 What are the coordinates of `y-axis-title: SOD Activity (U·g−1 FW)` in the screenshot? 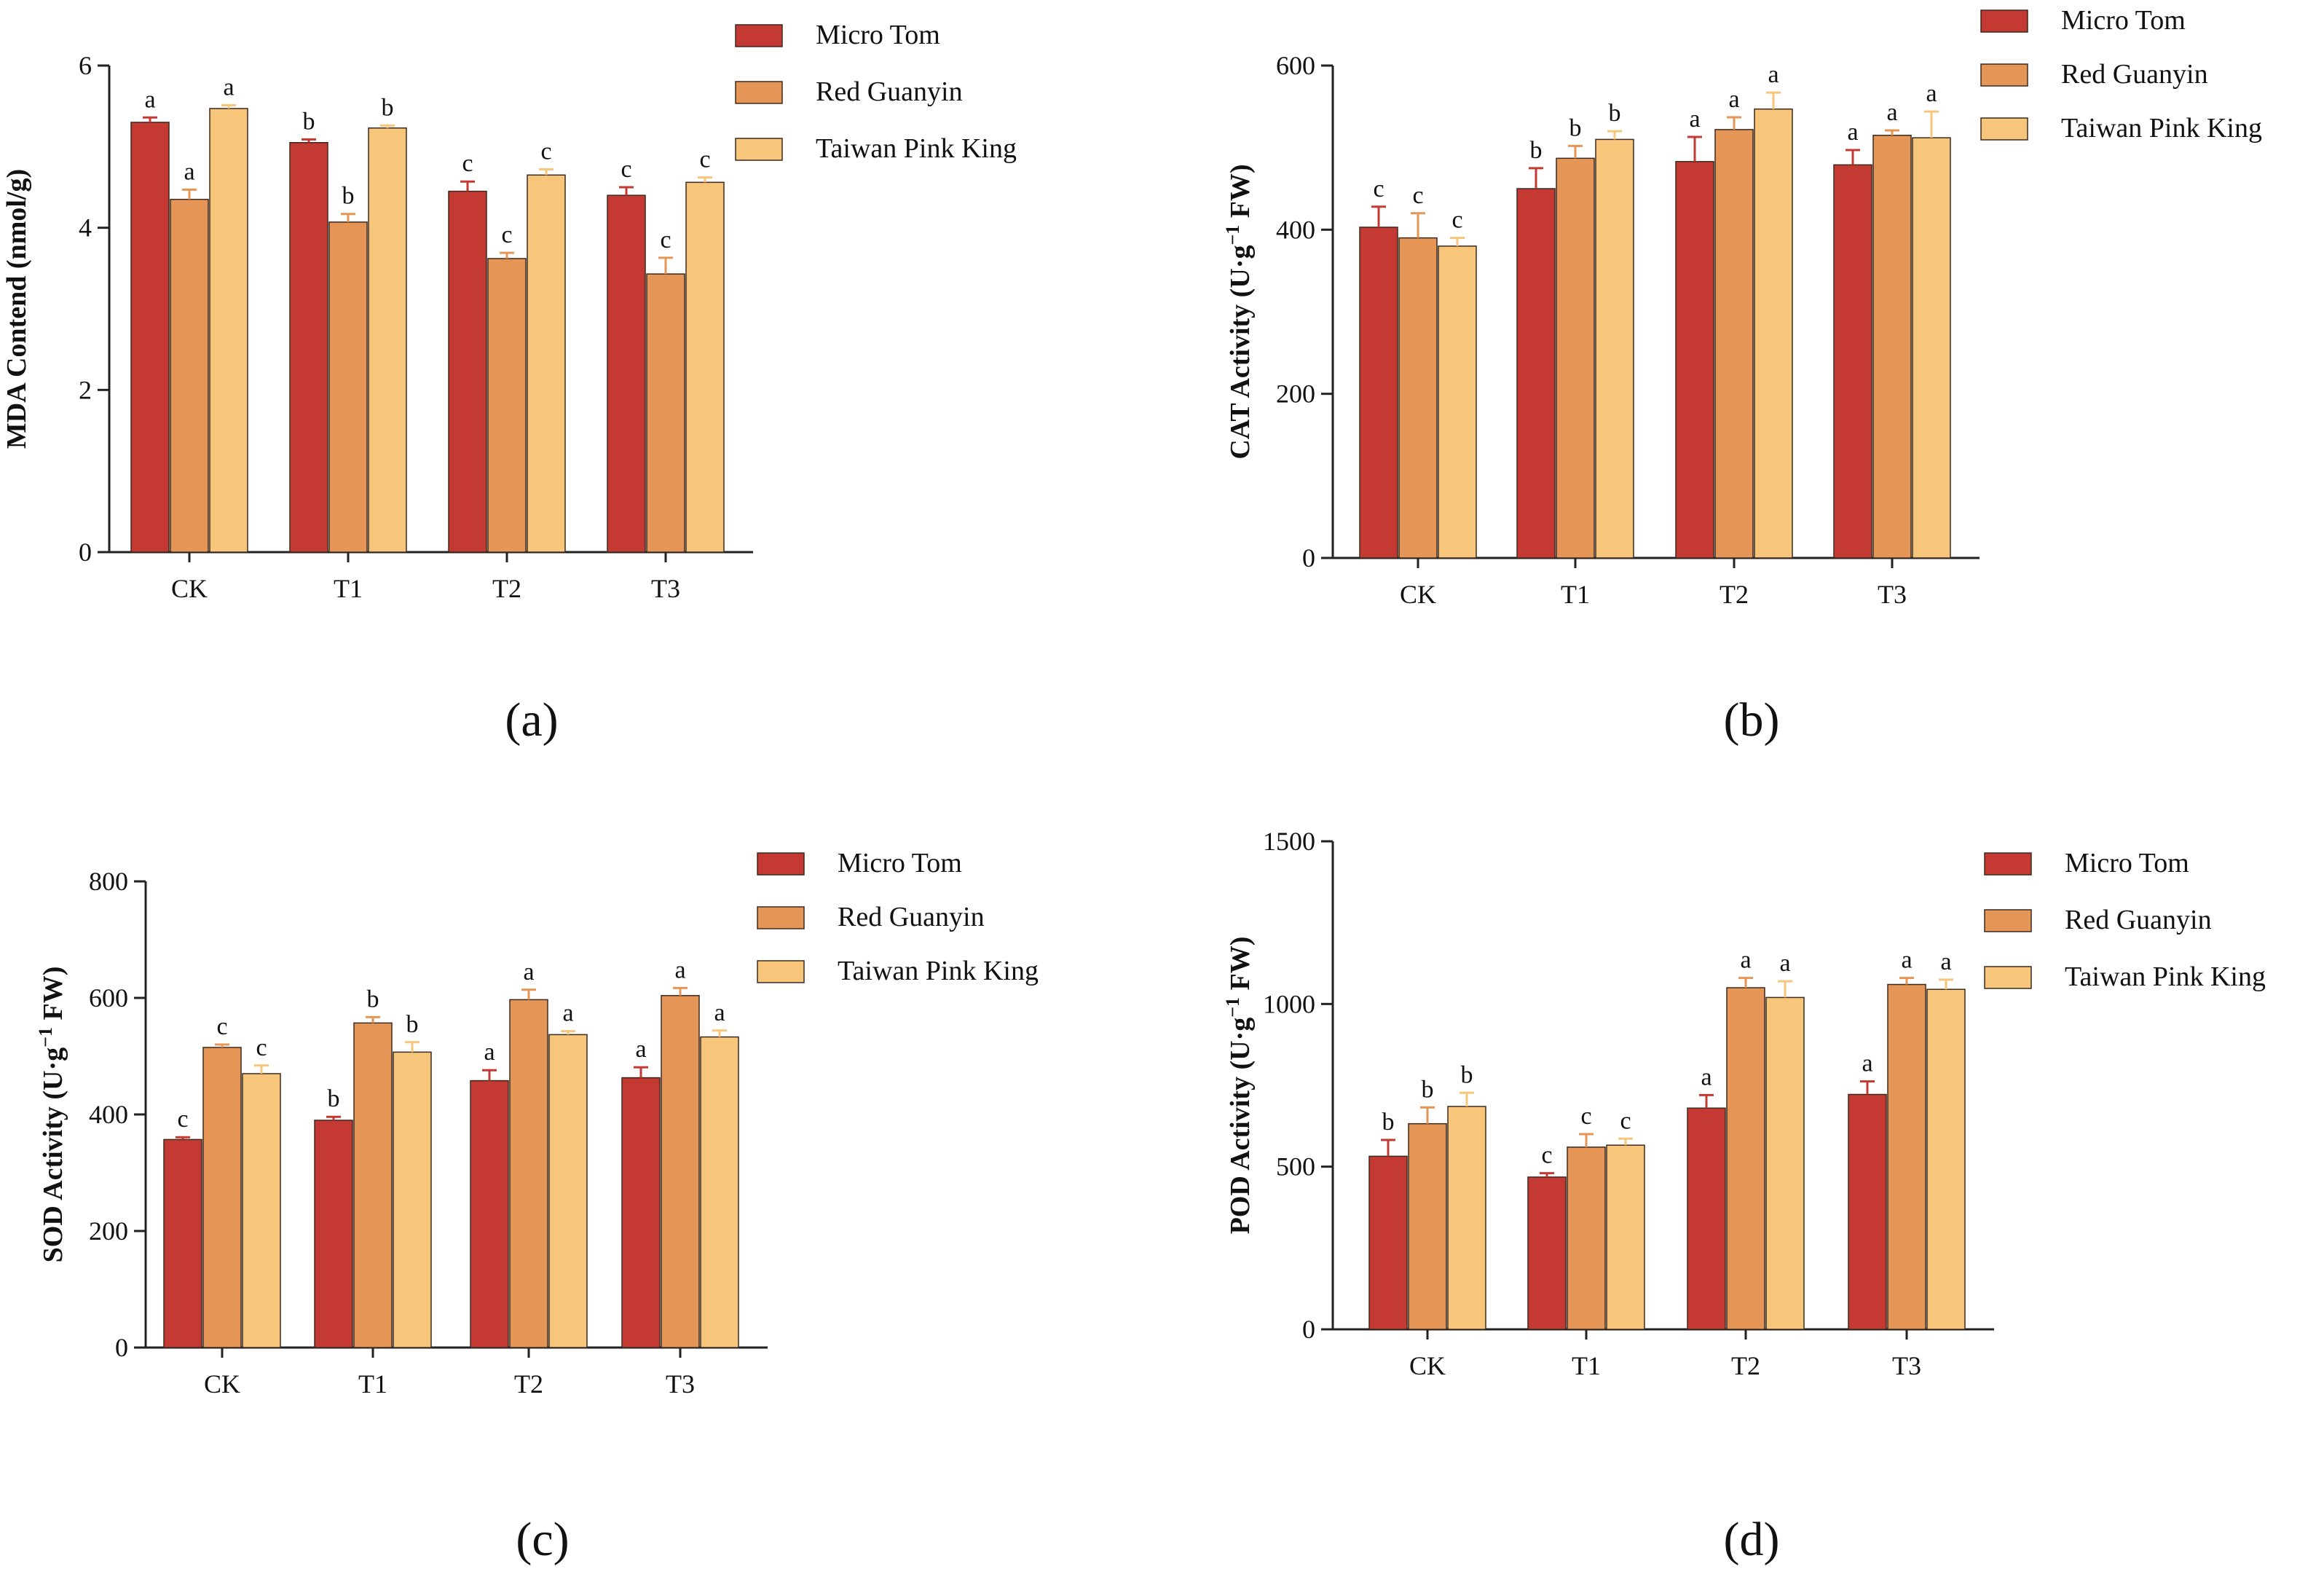 It's located at (52, 1115).